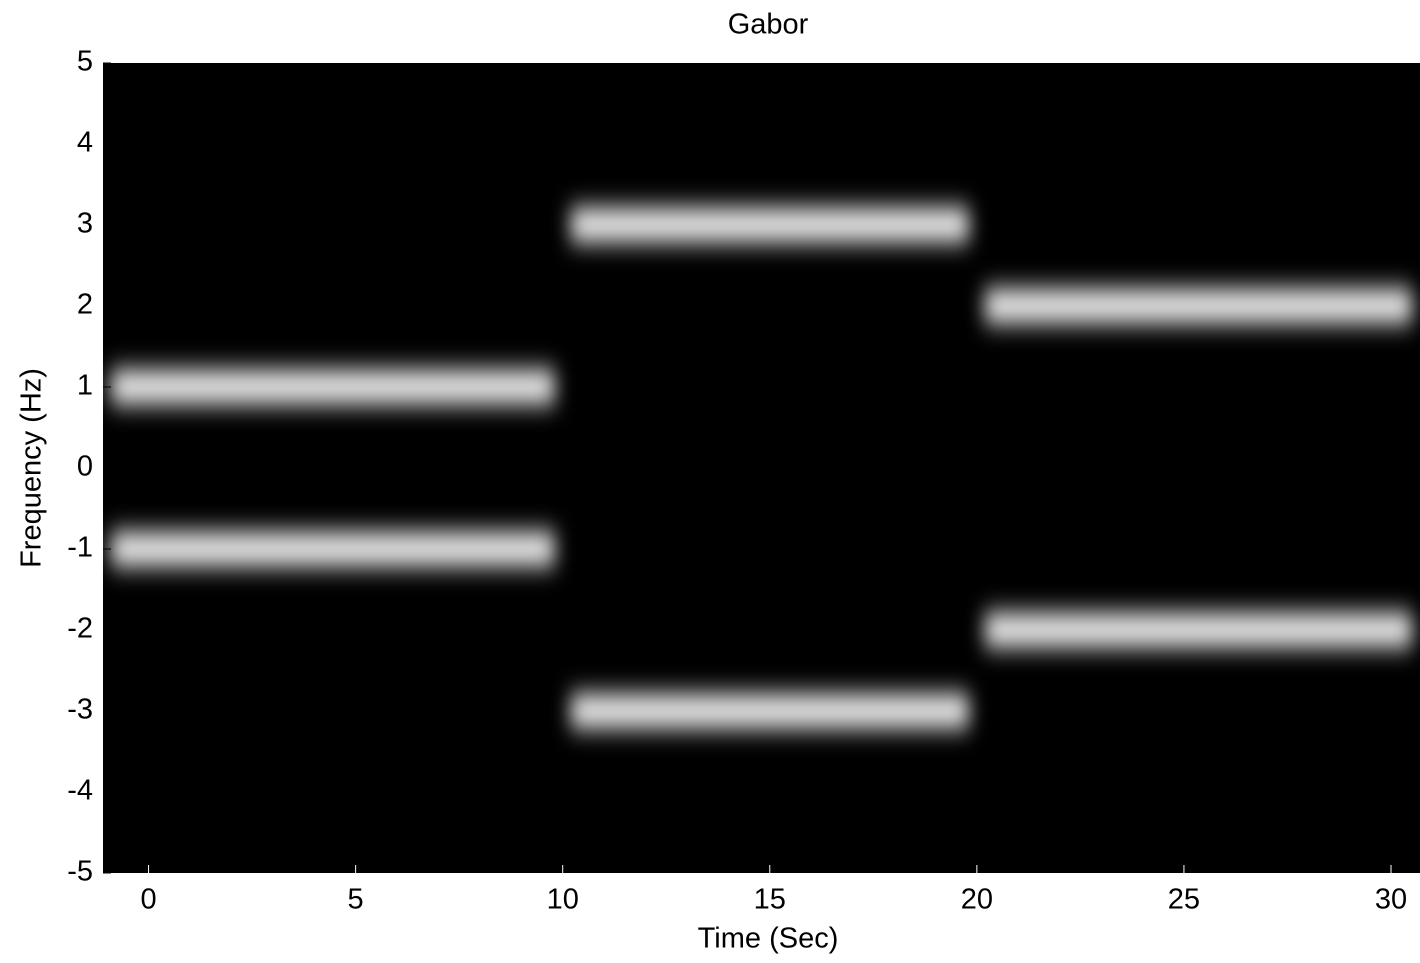 This screenshot has width=1420, height=963. Describe the element at coordinates (563, 900) in the screenshot. I see `x-tick-label: 10` at that location.